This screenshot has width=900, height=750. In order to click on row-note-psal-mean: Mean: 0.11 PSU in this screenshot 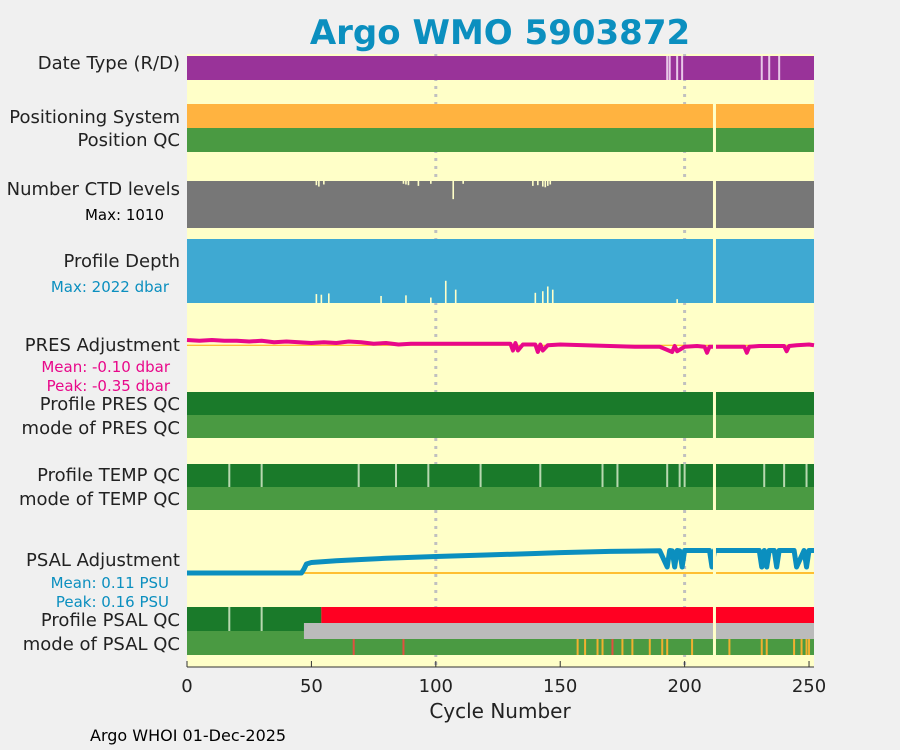, I will do `click(110, 583)`.